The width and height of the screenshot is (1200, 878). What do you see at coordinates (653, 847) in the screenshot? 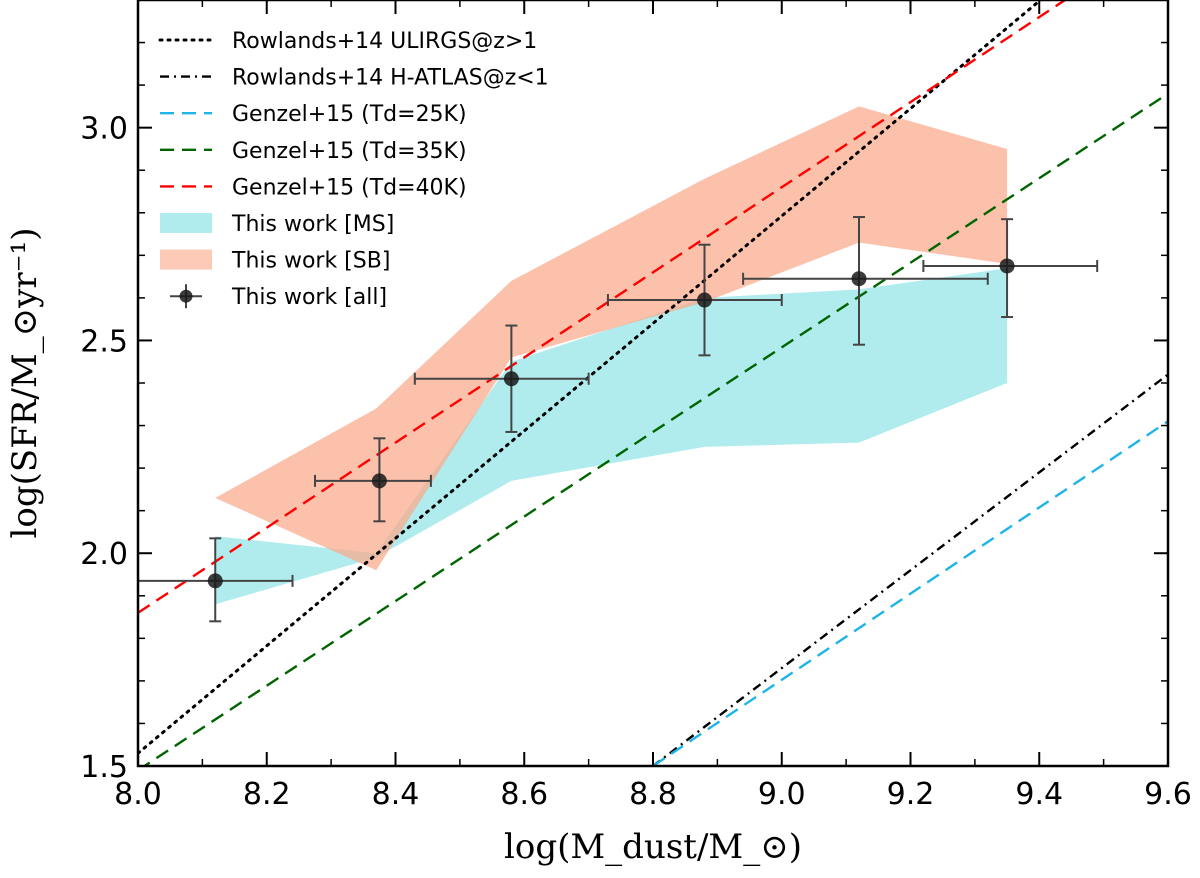
I see `x-axis-label: log(M_dust/M_⊙)` at bounding box center [653, 847].